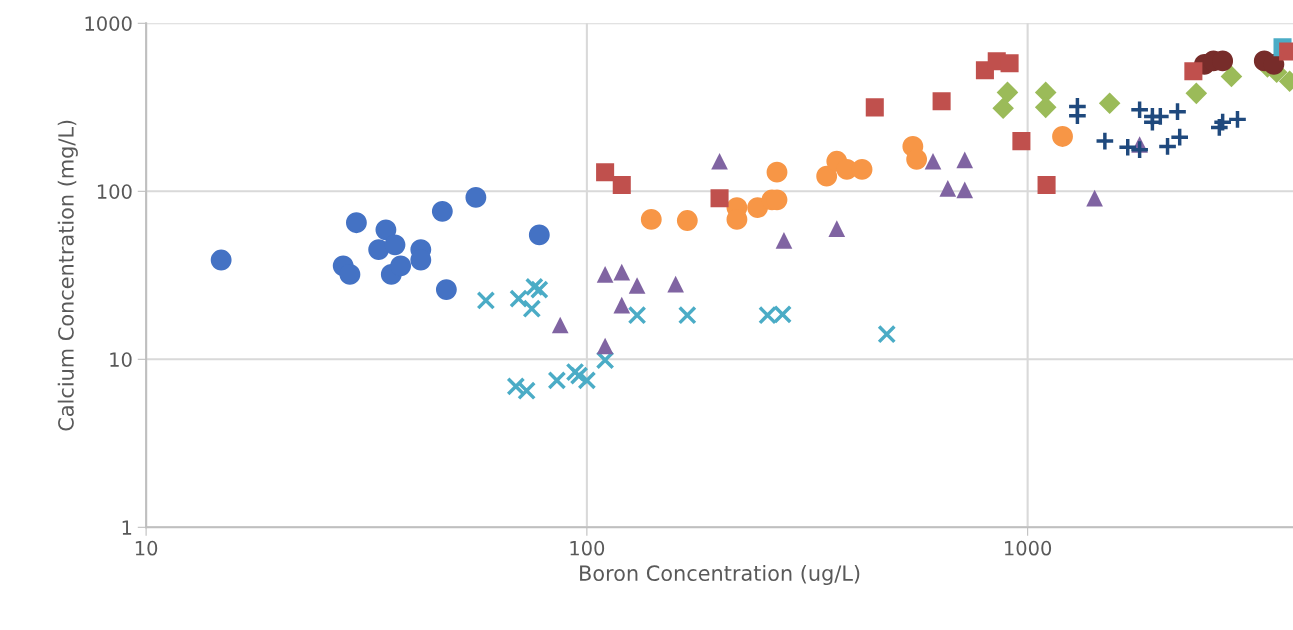 Image resolution: width=1293 pixels, height=630 pixels. I want to click on y-axis-title: Calcium Concentration (mg/L), so click(67, 275).